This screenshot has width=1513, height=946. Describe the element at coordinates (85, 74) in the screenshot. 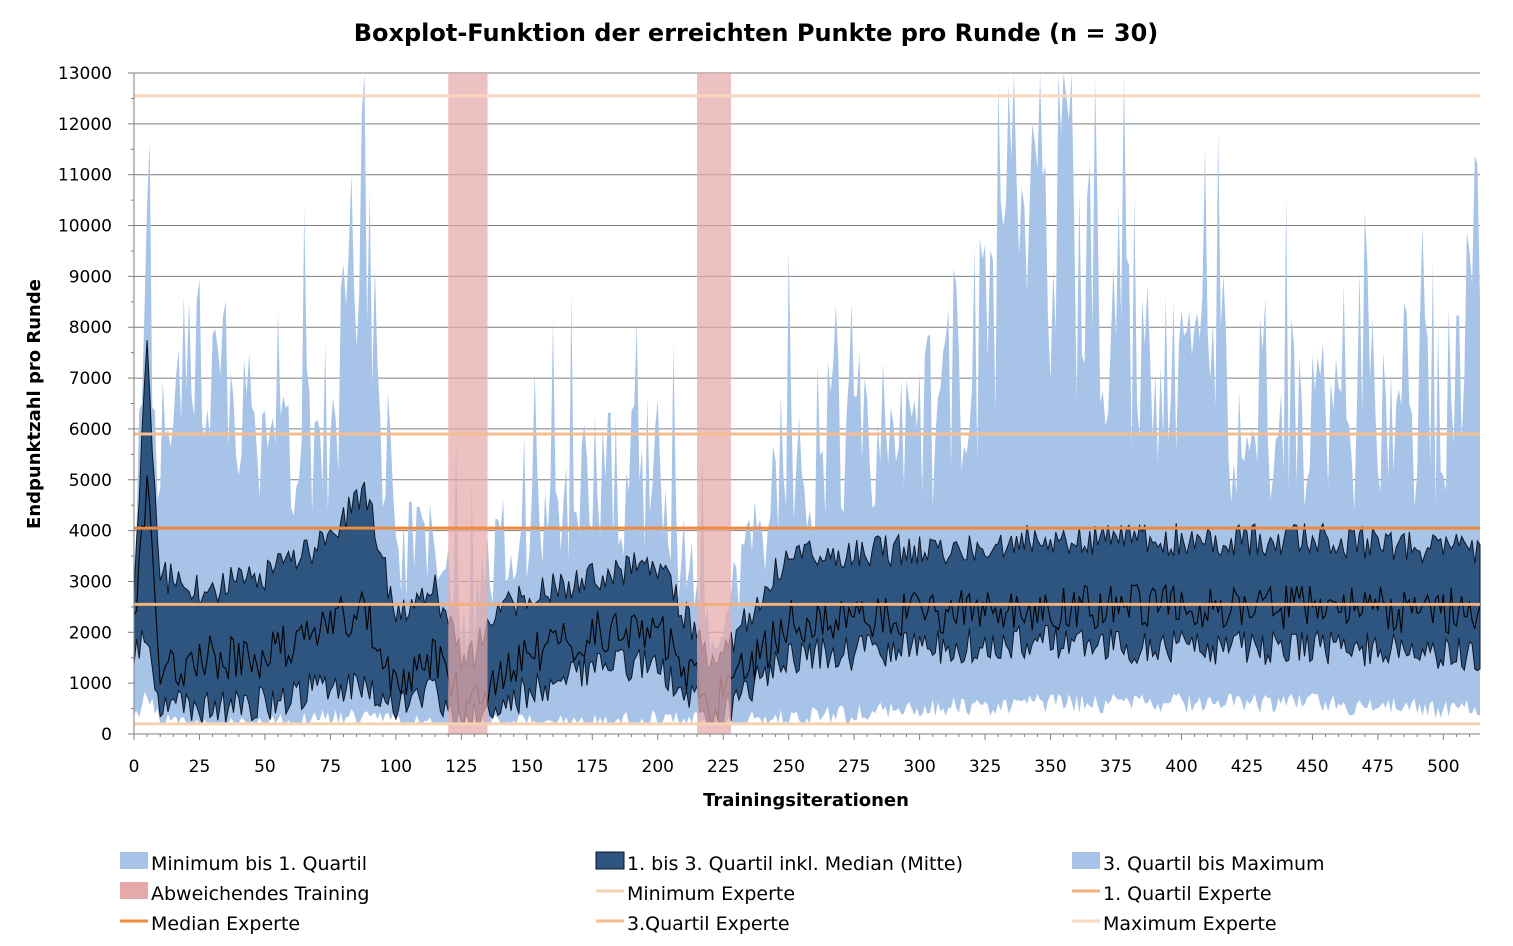

I see `y-tick-label: 13000` at that location.